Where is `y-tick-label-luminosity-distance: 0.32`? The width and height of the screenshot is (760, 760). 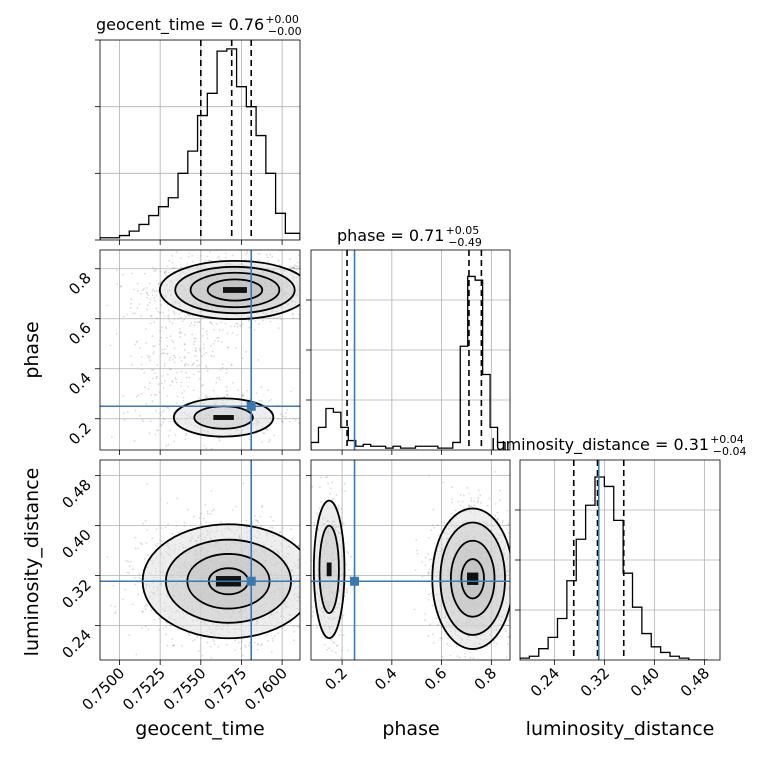 y-tick-label-luminosity-distance: 0.32 is located at coordinates (76, 594).